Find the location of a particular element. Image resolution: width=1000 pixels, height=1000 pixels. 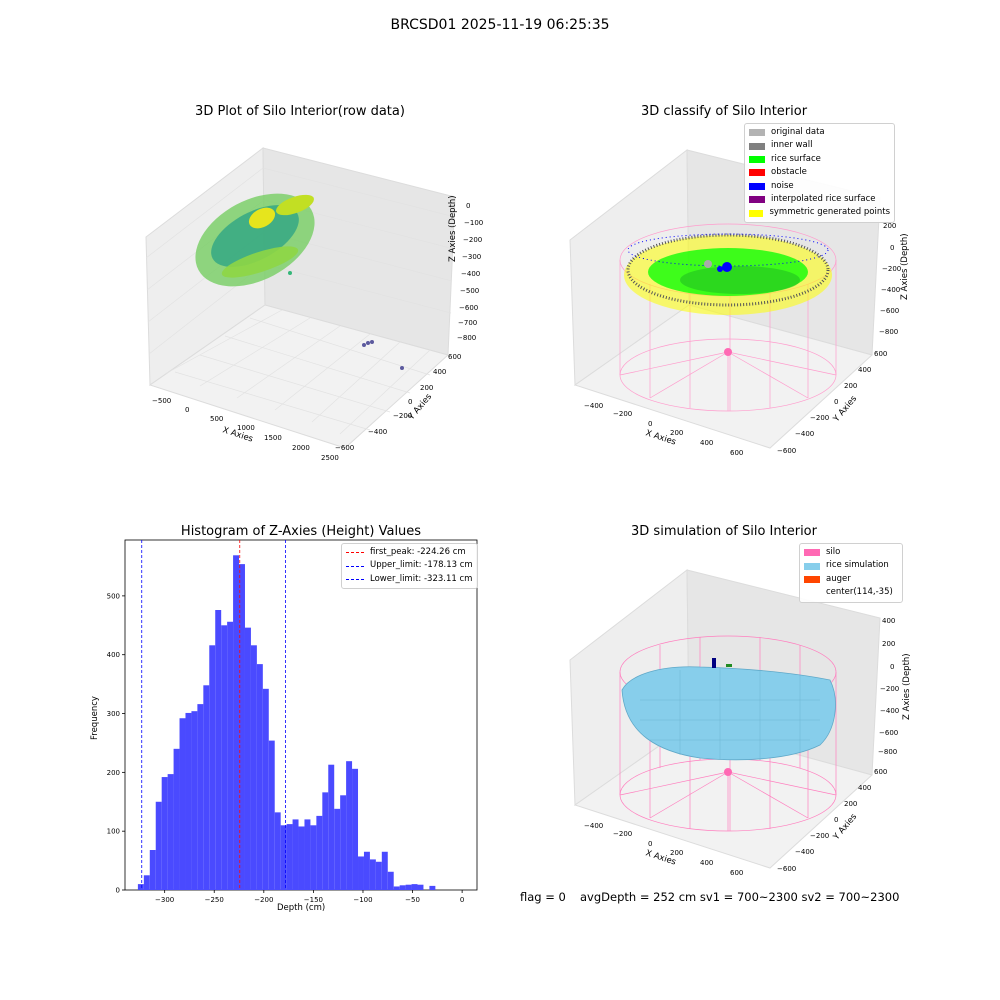

histogram-xtick-label: −300 is located at coordinates (164, 900).